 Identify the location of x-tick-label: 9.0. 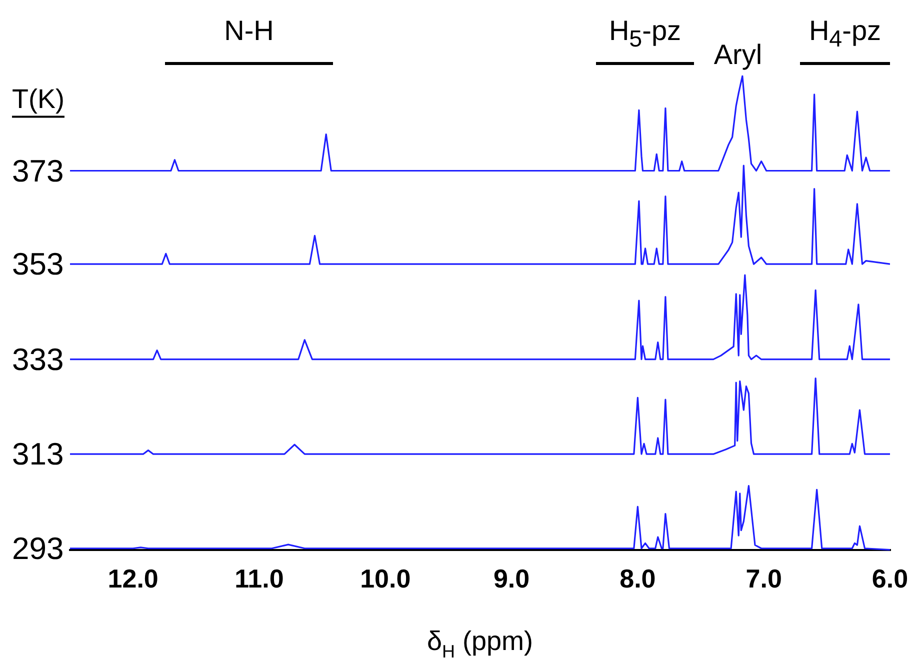
(511, 579).